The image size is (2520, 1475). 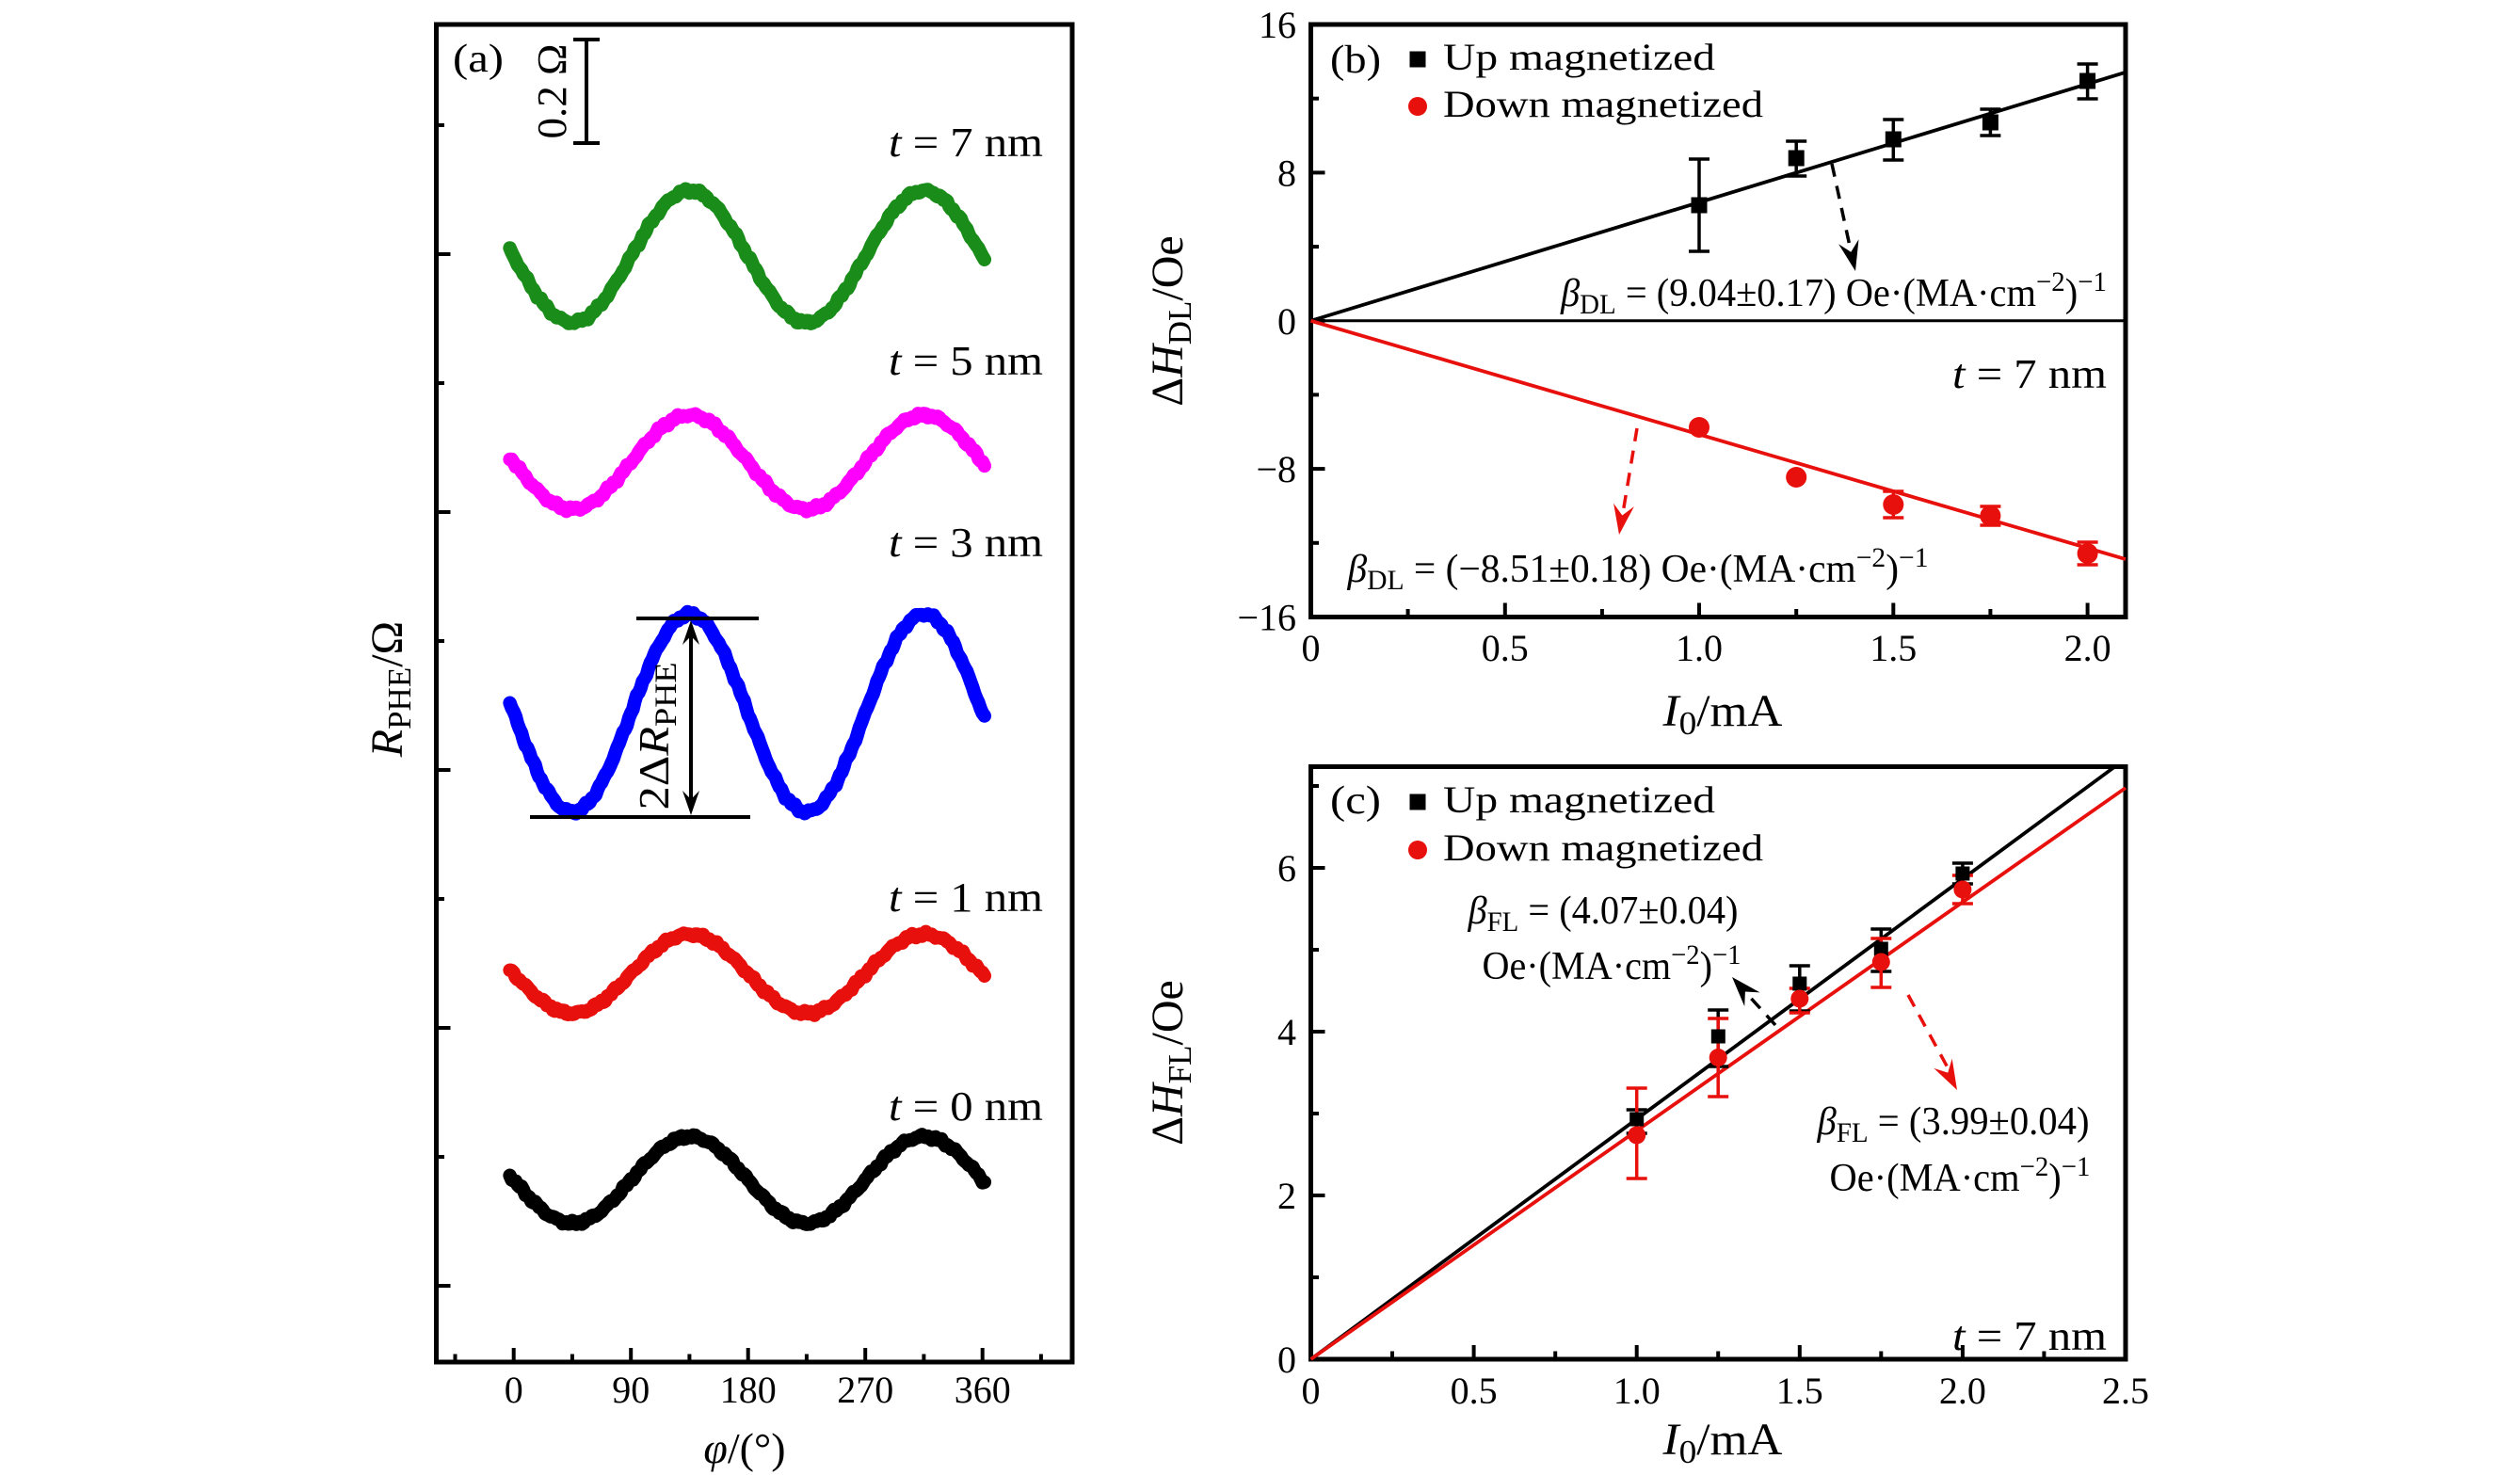 I want to click on svg-text:βDL = (9.04±0.17) Oe·(MA·cm−2): βDL = (9.04±0.17) Oe·(MA·cm−2)−1, so click(x=1833, y=293).